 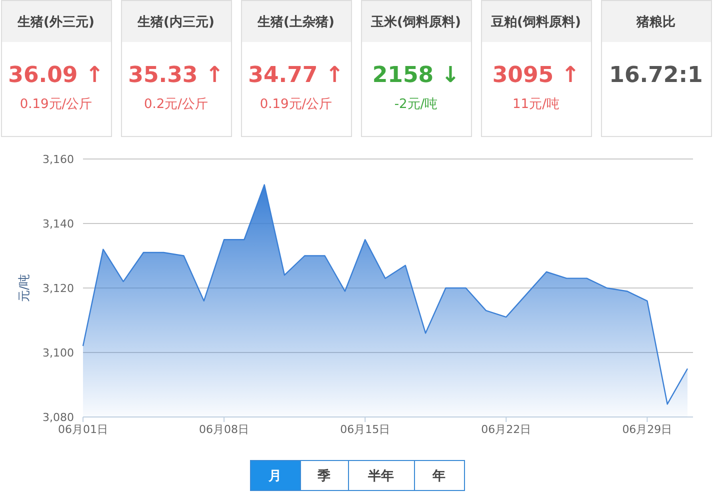 I want to click on text: 生猪(内三元), so click(x=175, y=22).